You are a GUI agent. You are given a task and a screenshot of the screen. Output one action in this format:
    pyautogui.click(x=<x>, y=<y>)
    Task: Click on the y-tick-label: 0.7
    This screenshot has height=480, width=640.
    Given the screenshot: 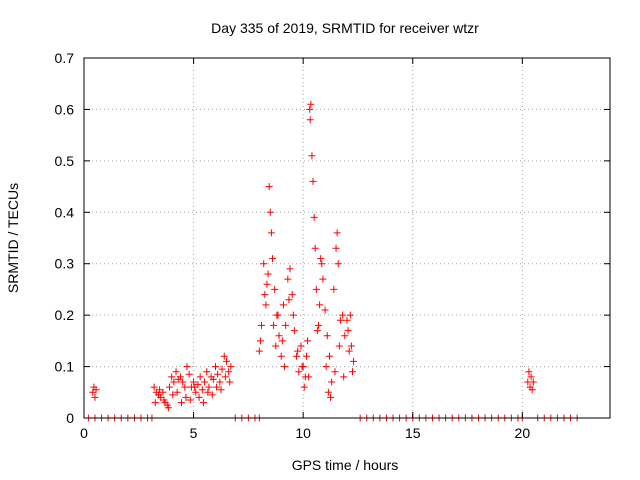 What is the action you would take?
    pyautogui.click(x=65, y=58)
    